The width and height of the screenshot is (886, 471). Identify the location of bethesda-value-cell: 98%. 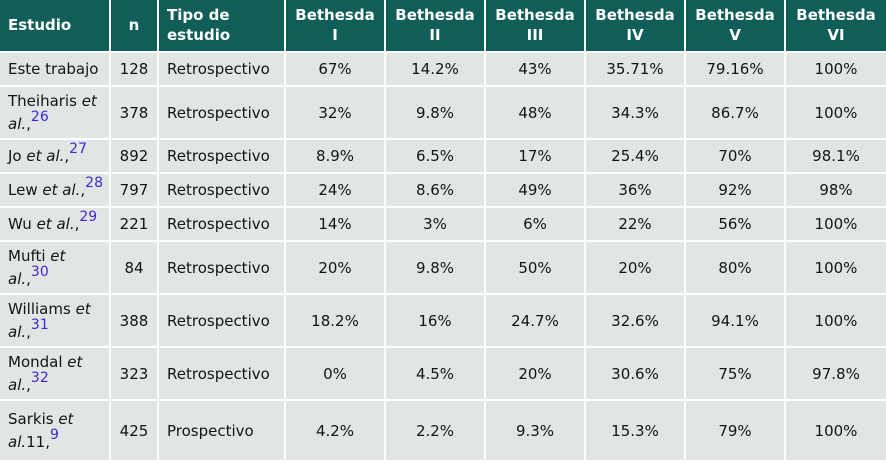
(835, 190).